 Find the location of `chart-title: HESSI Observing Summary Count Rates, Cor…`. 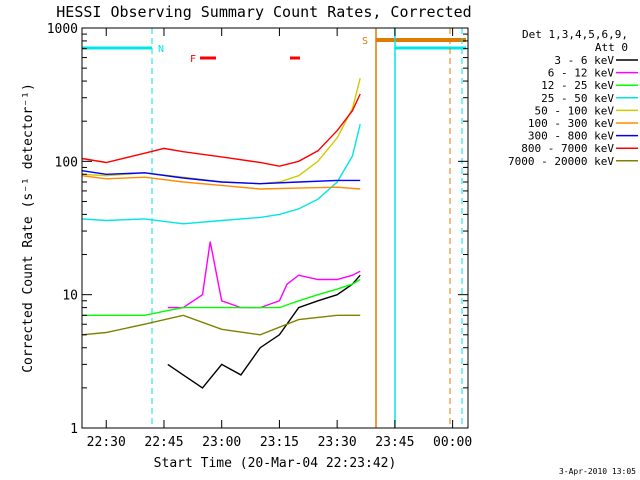

chart-title: HESSI Observing Summary Count Rates, Cor… is located at coordinates (263, 12).